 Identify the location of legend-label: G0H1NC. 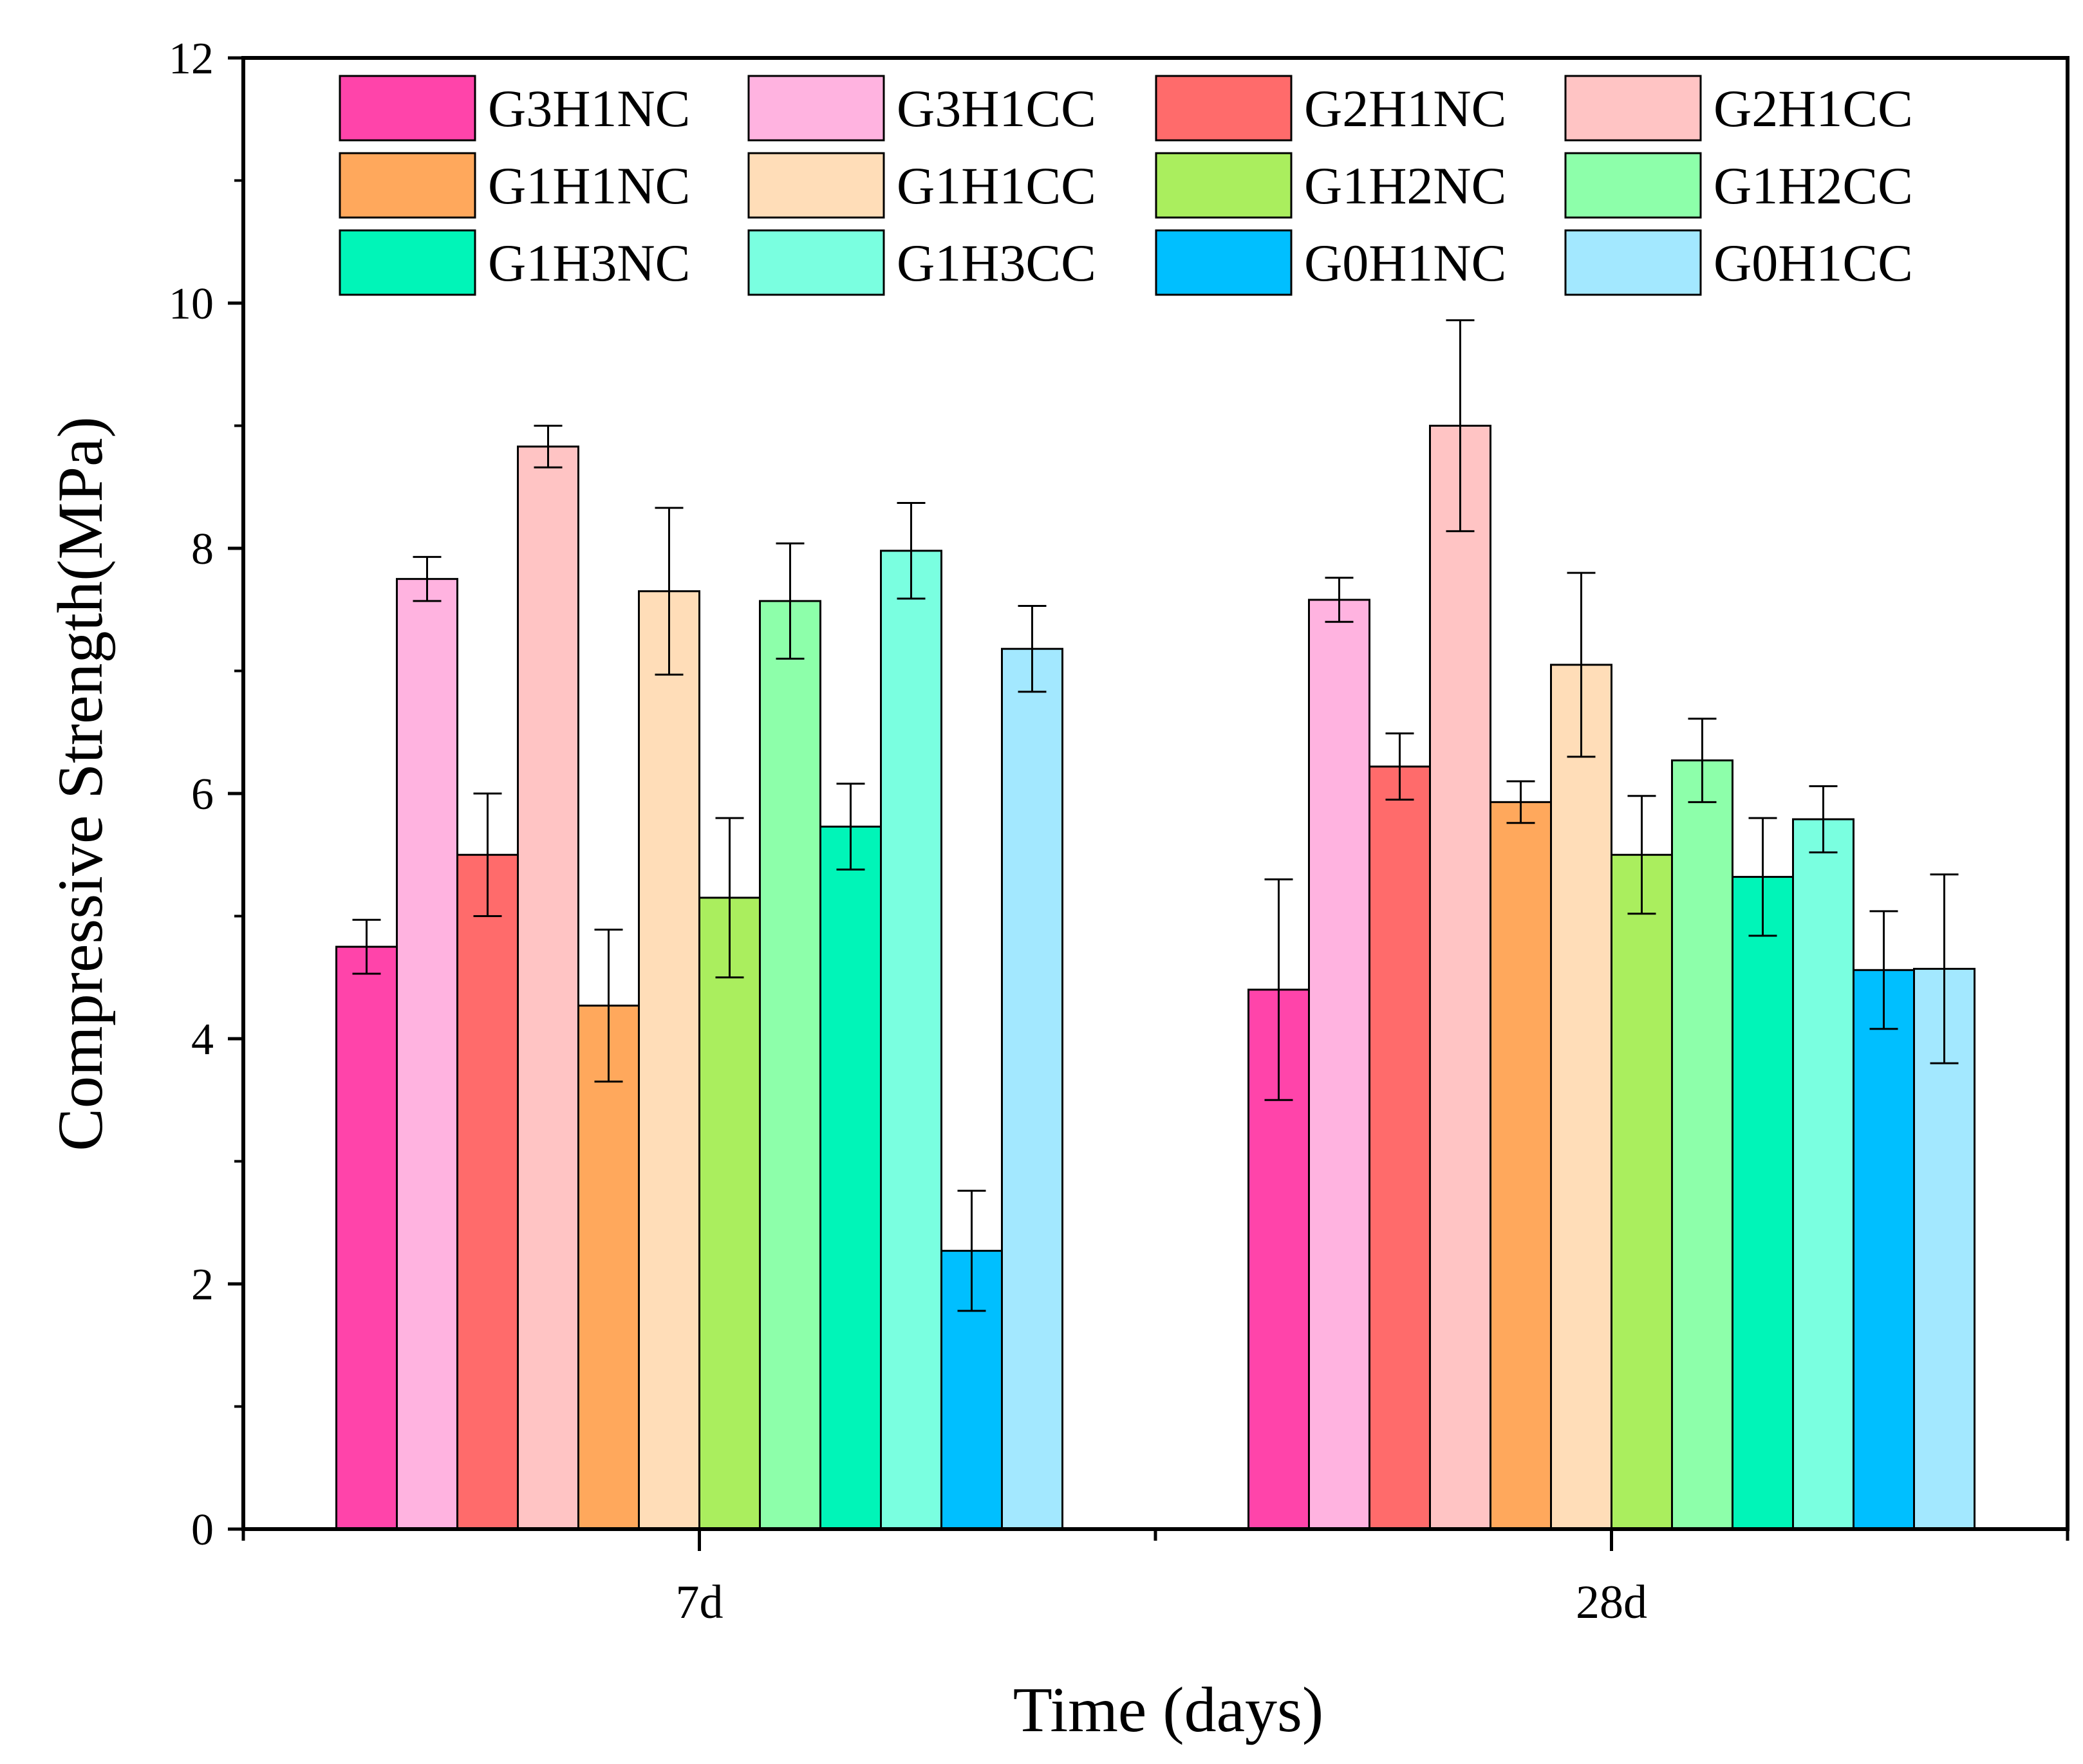
(1405, 263).